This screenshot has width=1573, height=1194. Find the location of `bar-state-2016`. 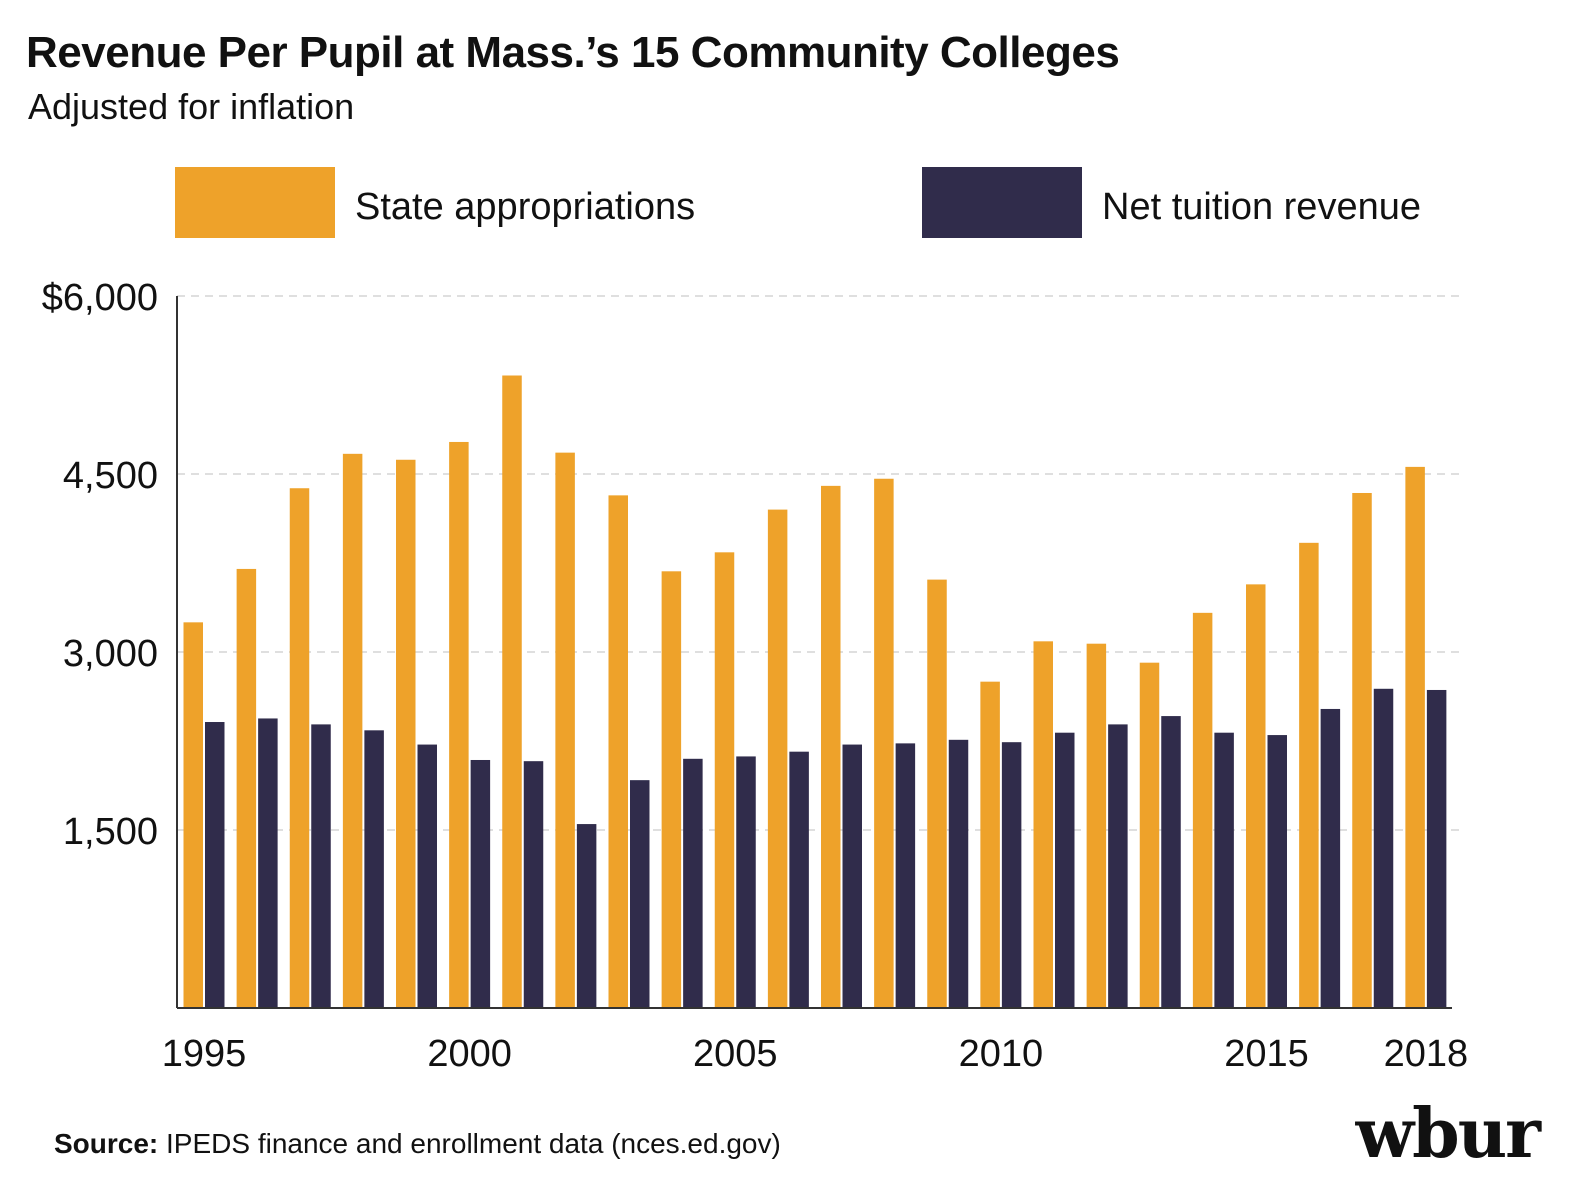

bar-state-2016 is located at coordinates (1309, 775).